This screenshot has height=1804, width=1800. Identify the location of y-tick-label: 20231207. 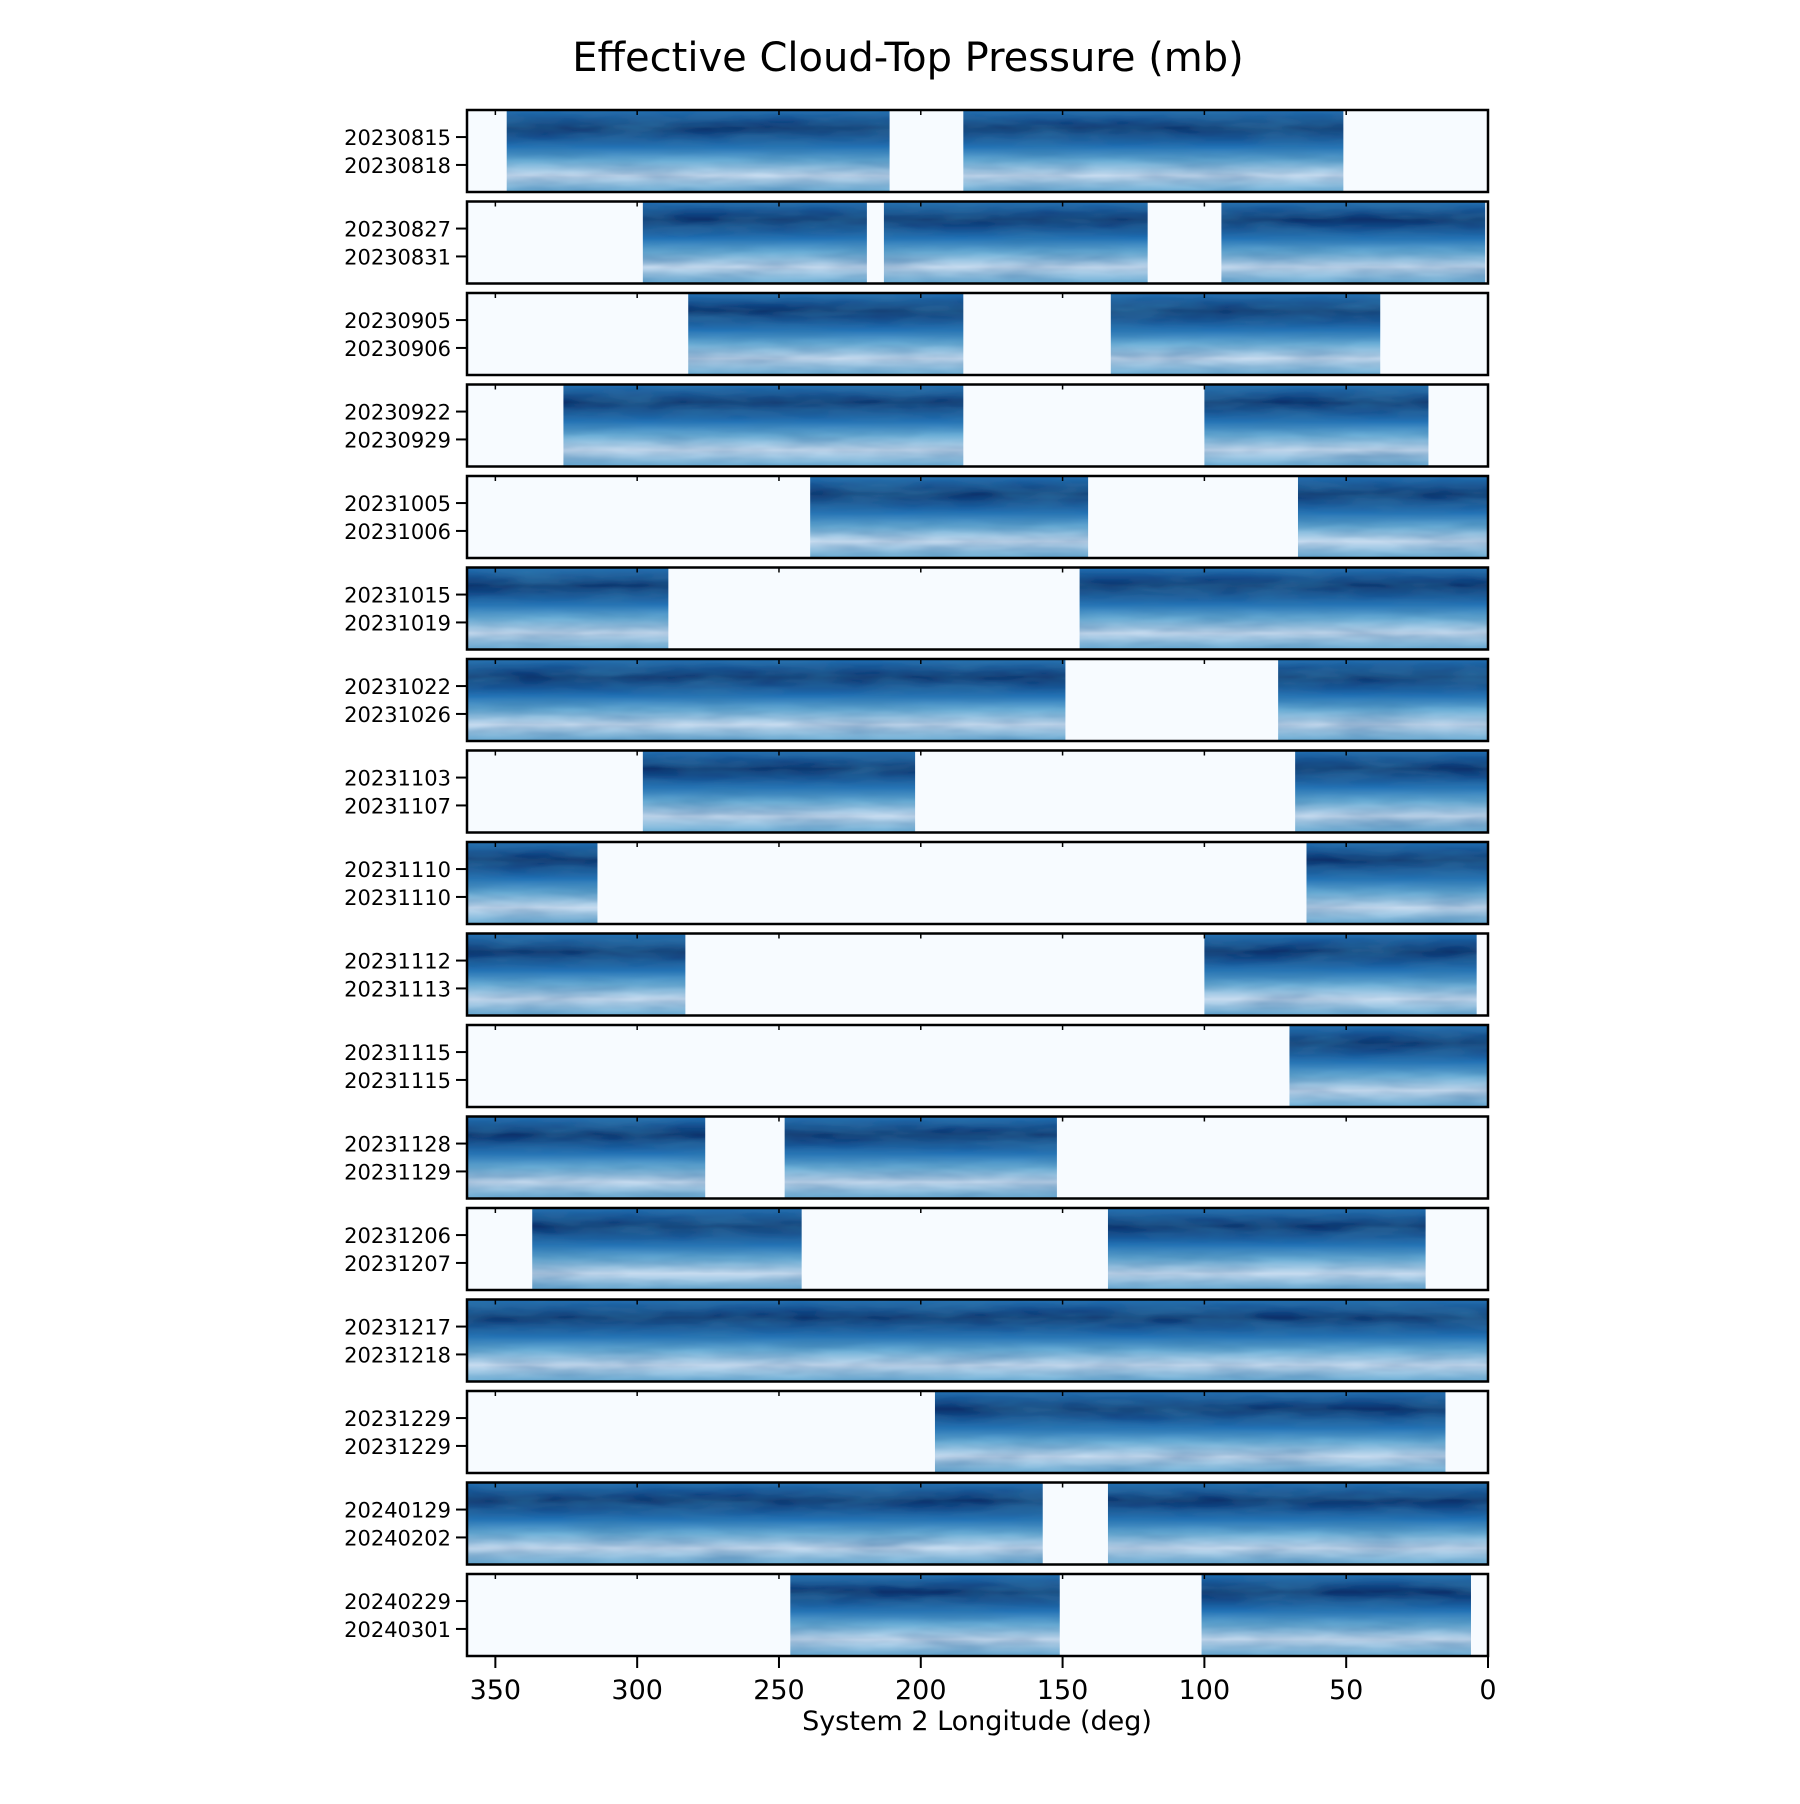
(397, 1264).